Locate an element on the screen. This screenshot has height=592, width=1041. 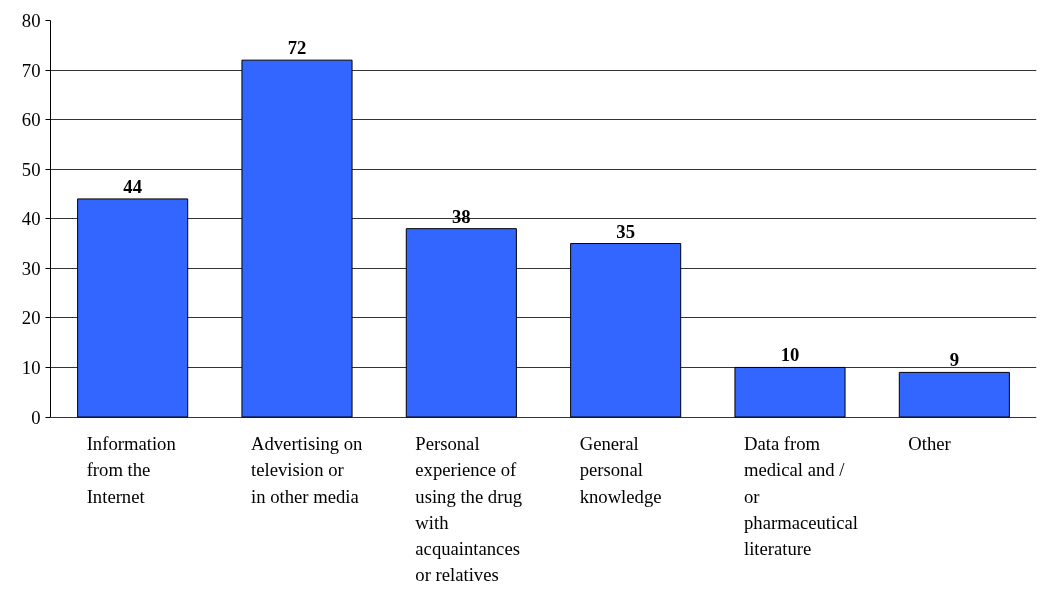
y-tick-label: 20 is located at coordinates (31, 318).